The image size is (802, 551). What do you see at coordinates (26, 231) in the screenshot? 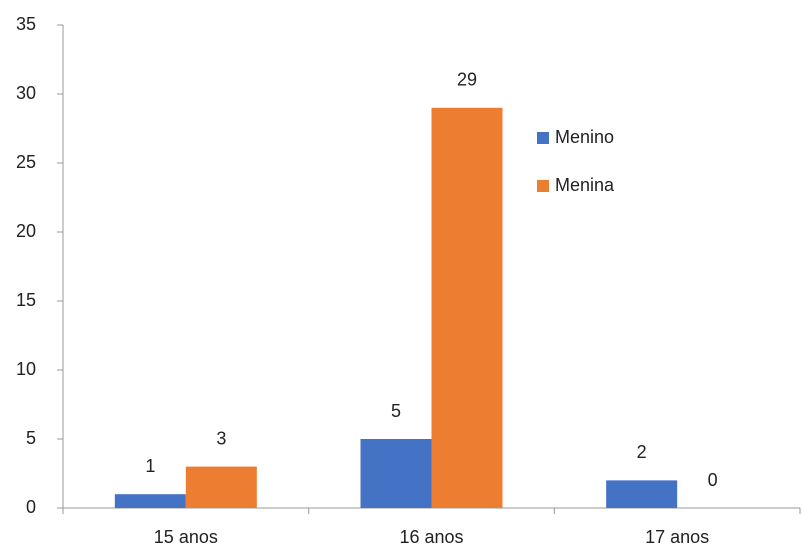
I see `y-tick-label: 20` at bounding box center [26, 231].